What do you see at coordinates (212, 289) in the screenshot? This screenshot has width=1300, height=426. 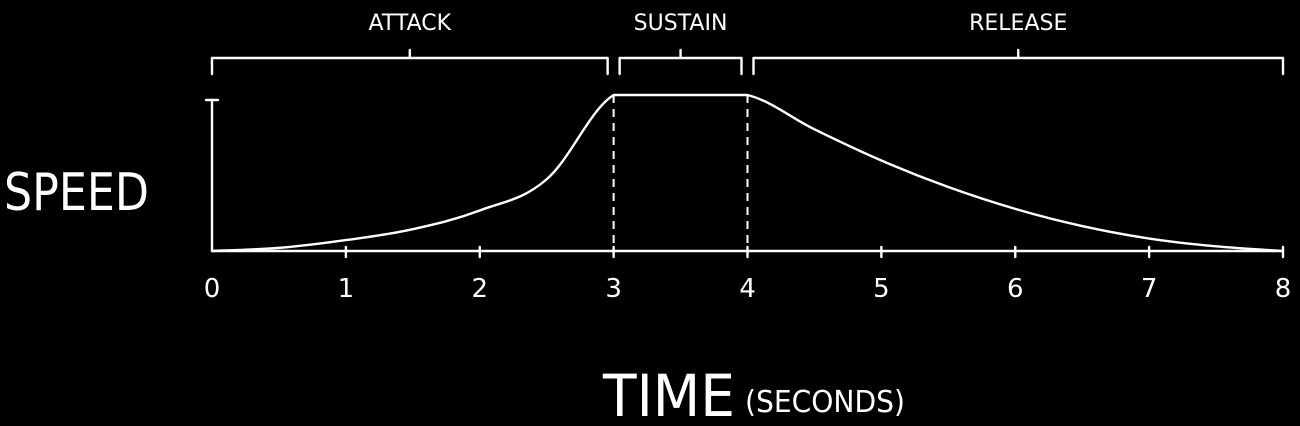 I see `x-tick-label-0: 0` at bounding box center [212, 289].